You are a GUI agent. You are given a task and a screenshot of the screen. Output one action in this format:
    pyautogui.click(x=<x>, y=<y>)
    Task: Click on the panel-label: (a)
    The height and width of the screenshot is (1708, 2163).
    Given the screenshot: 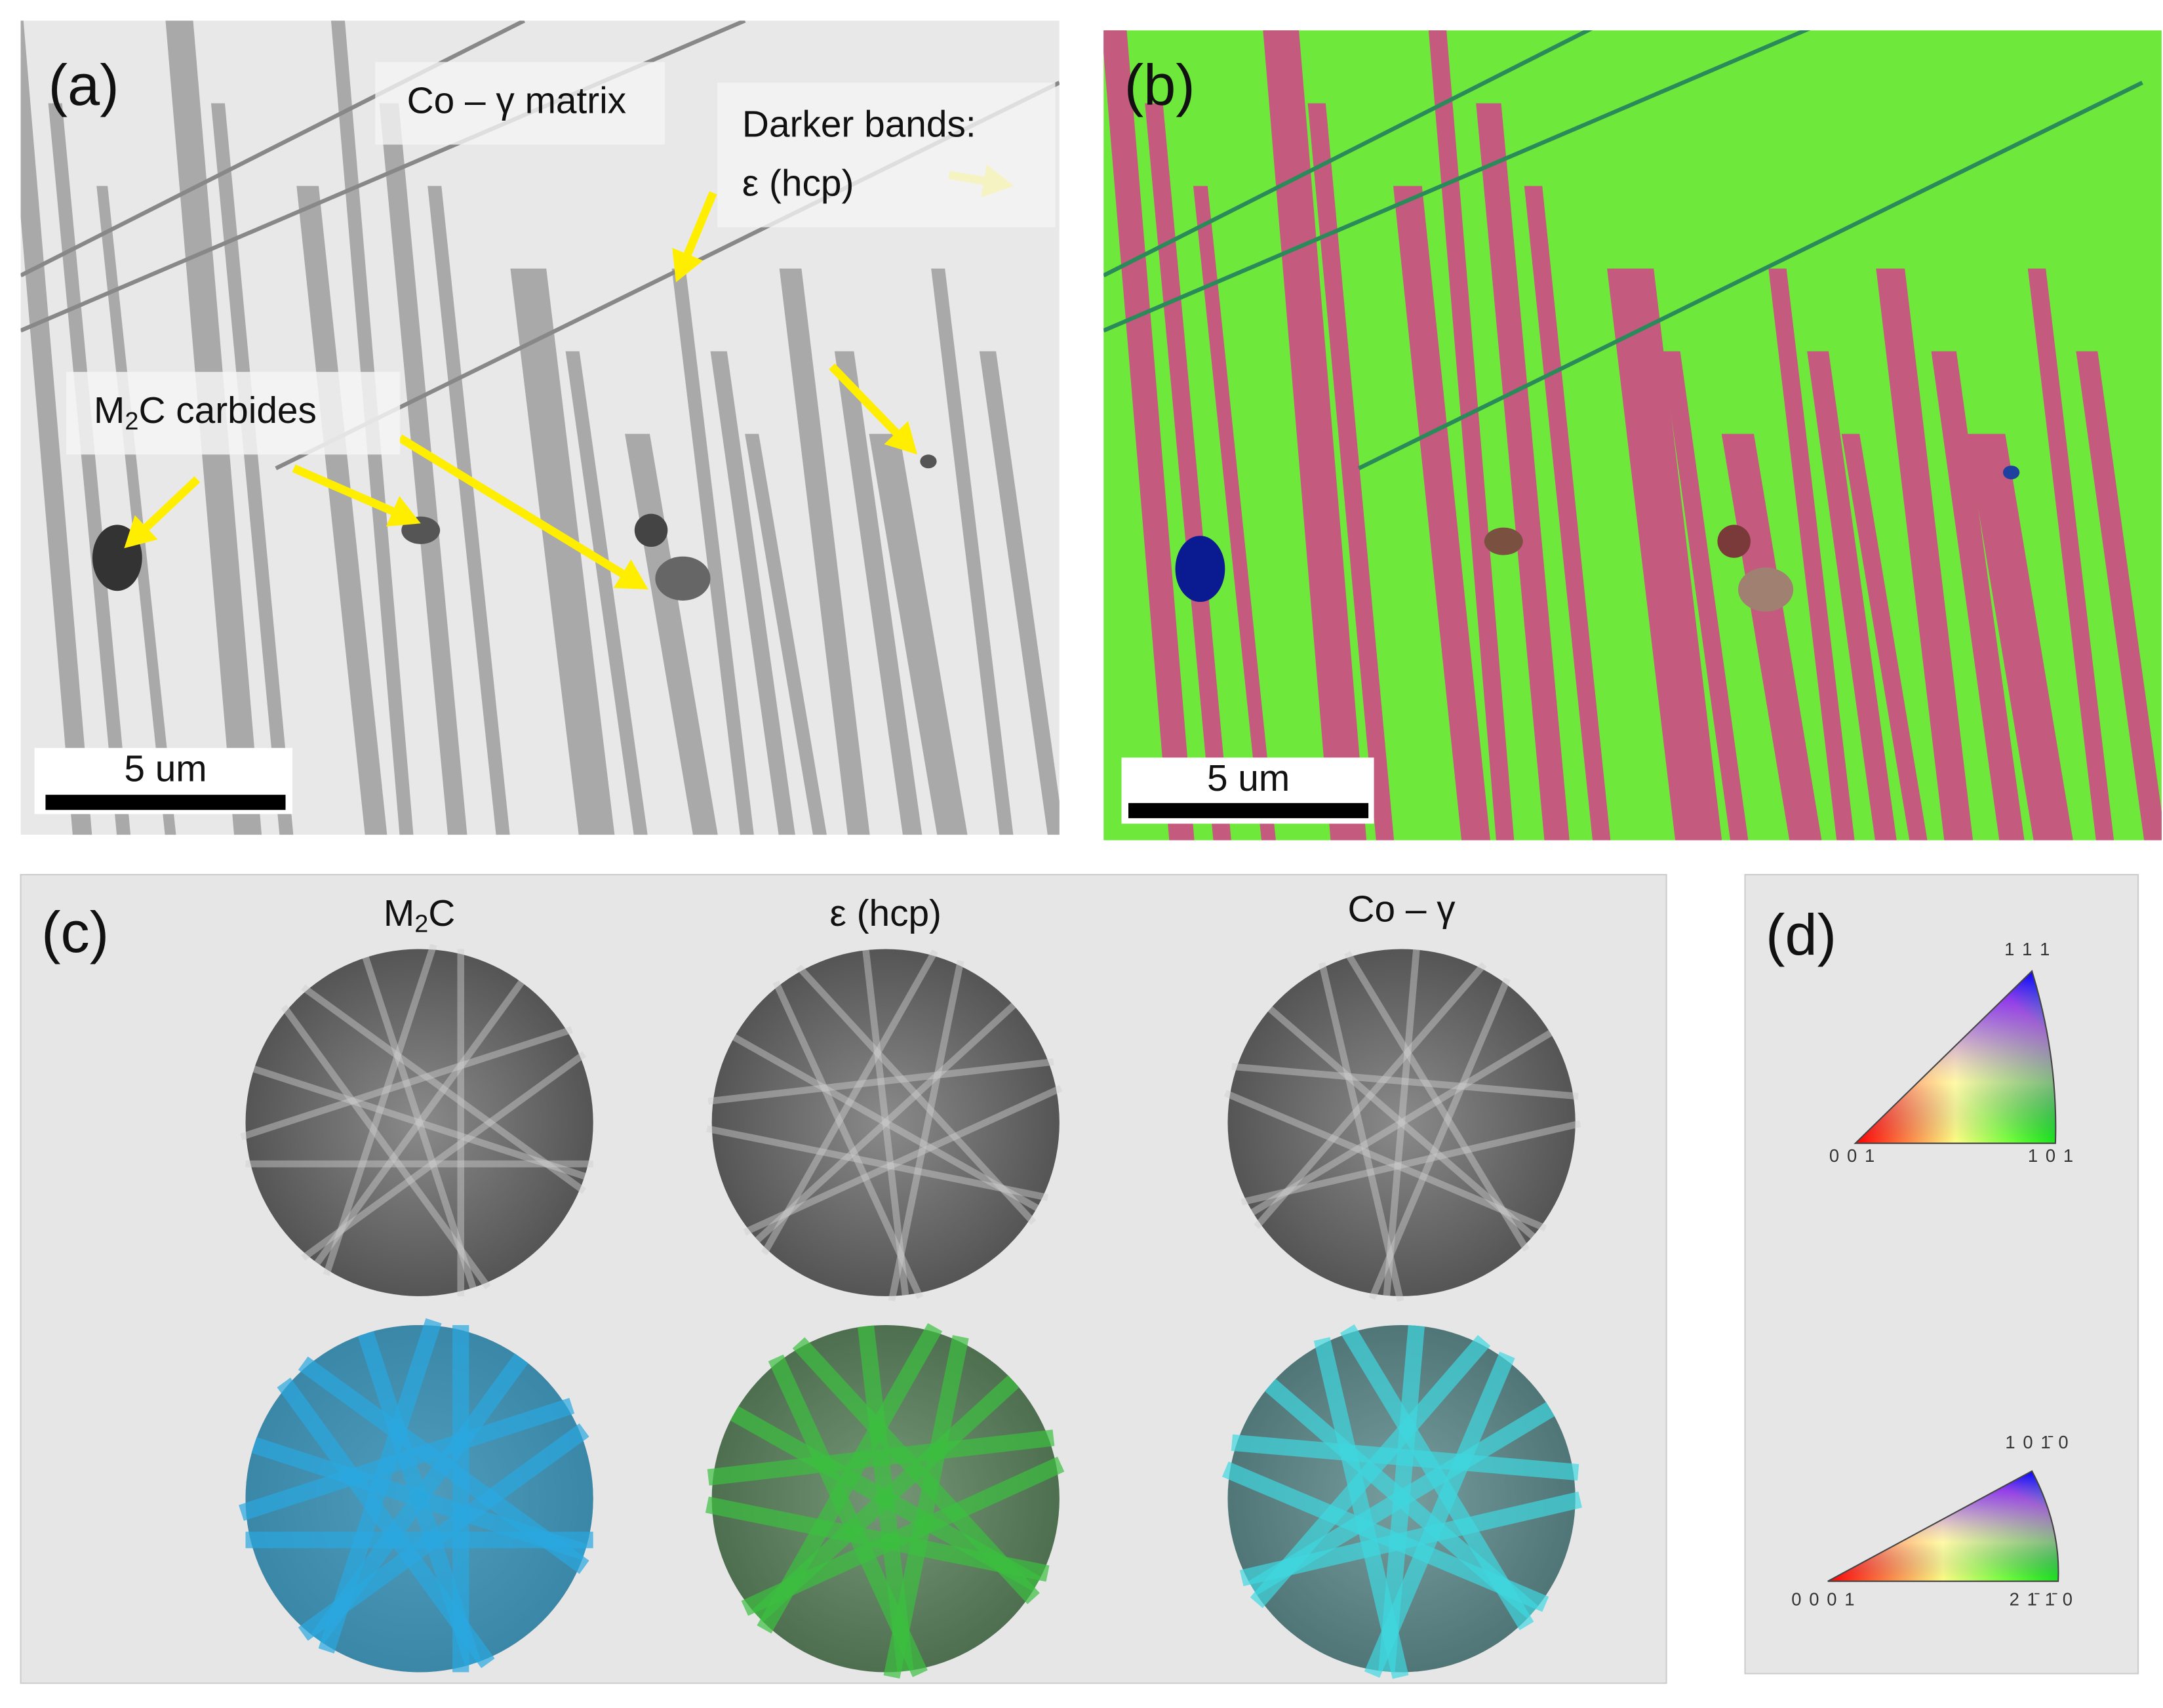 What is the action you would take?
    pyautogui.click(x=84, y=84)
    